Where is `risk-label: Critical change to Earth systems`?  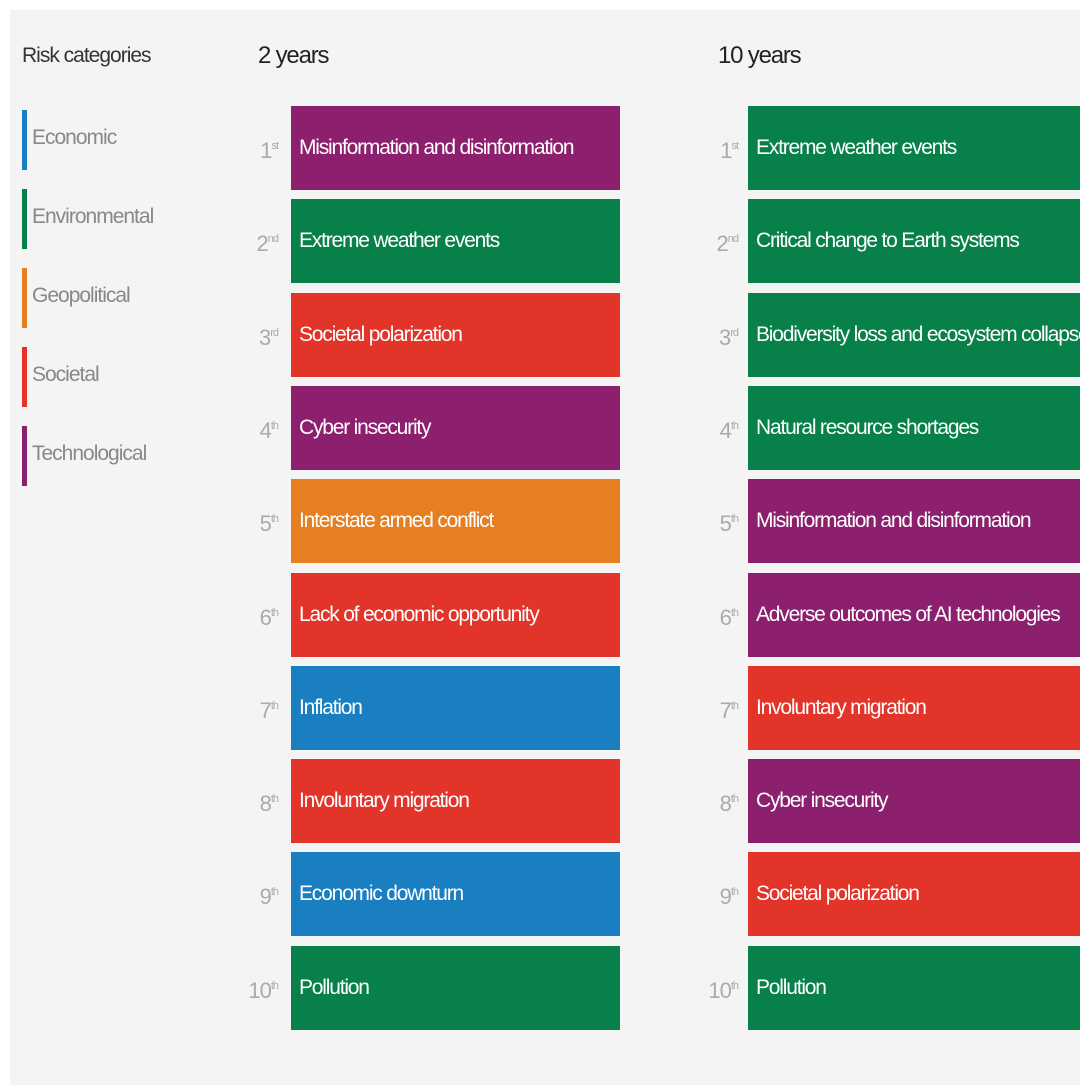
risk-label: Critical change to Earth systems is located at coordinates (888, 241).